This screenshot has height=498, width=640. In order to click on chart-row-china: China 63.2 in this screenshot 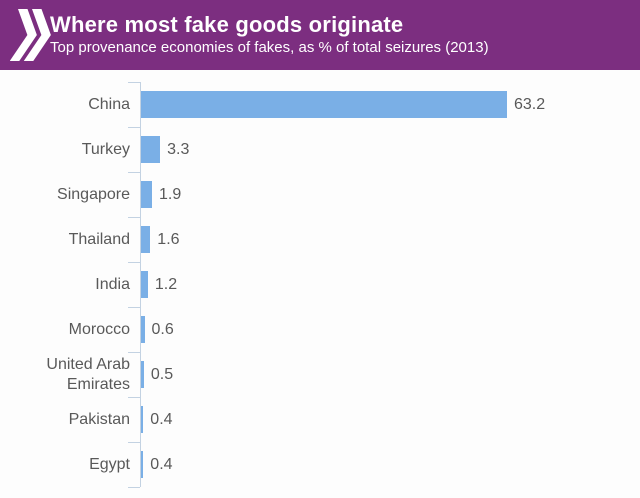, I will do `click(320, 104)`.